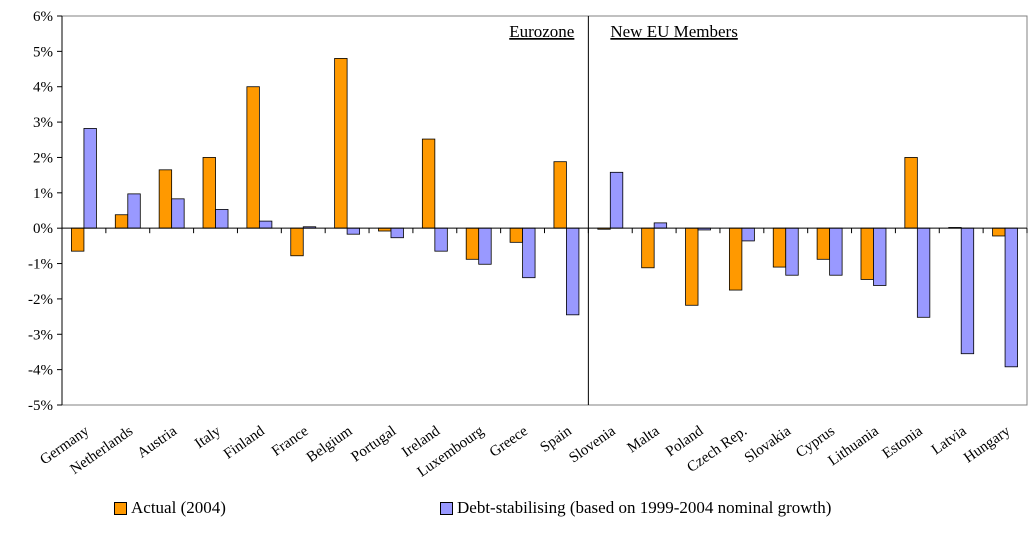 The height and width of the screenshot is (546, 1031). I want to click on legend-label-actual: Actual (2004), so click(178, 507).